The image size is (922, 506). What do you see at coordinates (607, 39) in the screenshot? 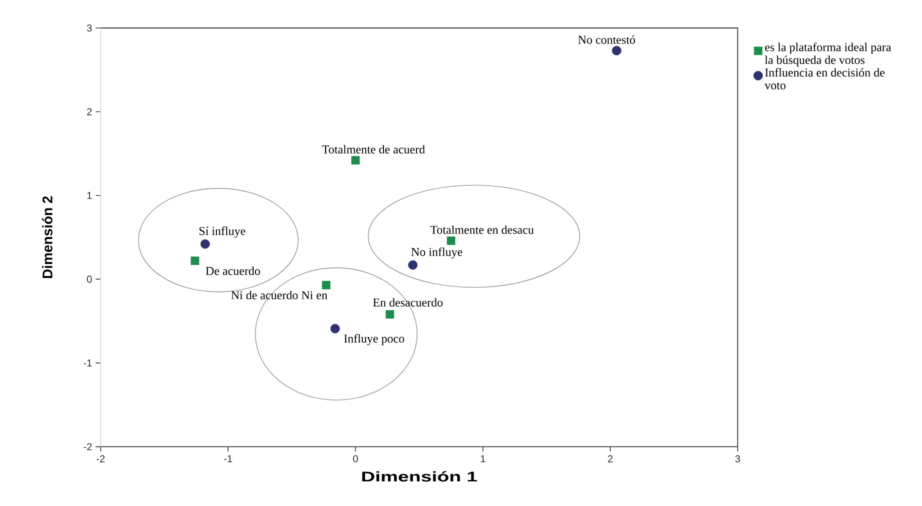
I see `annotation: No contestó` at bounding box center [607, 39].